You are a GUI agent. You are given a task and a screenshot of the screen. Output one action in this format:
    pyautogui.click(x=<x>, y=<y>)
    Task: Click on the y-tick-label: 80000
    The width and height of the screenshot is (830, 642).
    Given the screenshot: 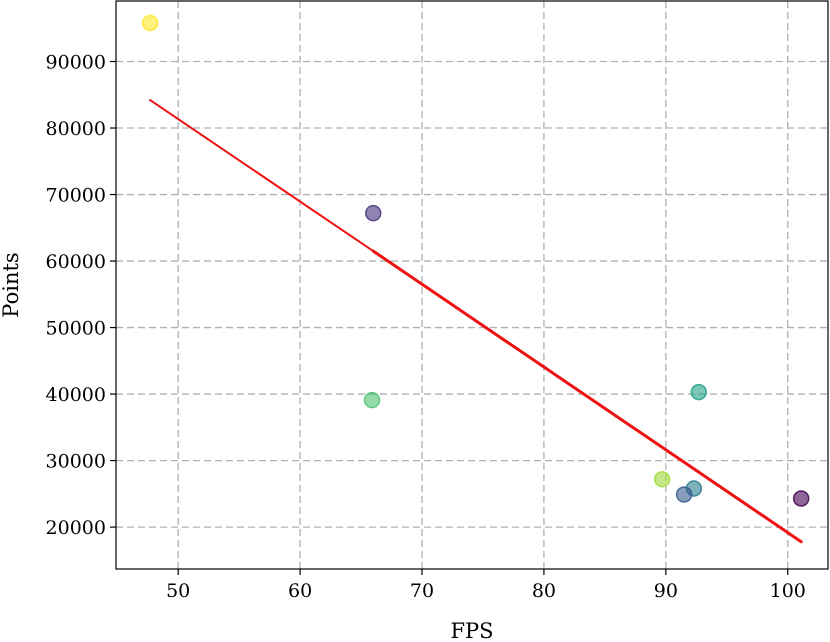 What is the action you would take?
    pyautogui.click(x=76, y=129)
    